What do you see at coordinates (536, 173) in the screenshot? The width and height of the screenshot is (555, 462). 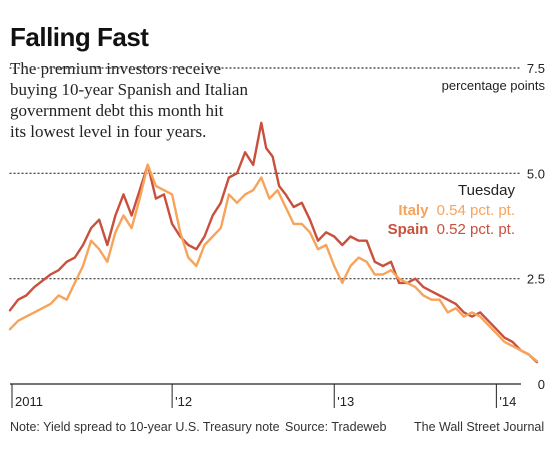 I see `y-tick-label: 5.0` at bounding box center [536, 173].